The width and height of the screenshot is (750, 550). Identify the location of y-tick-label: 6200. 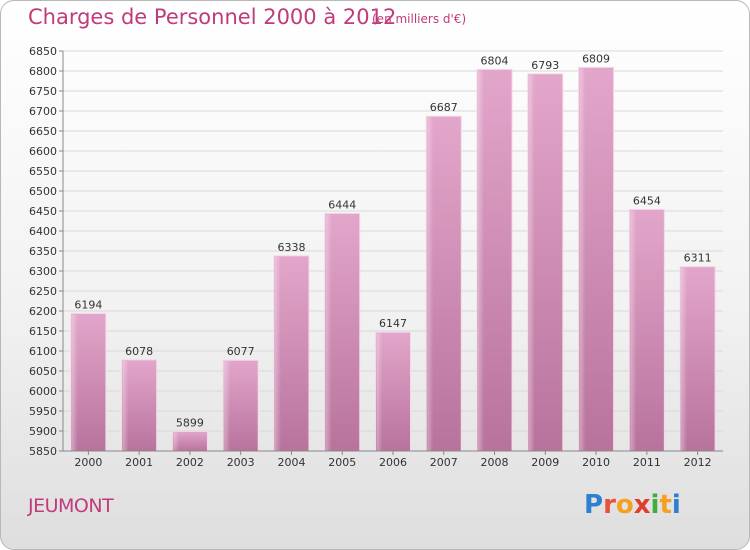
(43, 311).